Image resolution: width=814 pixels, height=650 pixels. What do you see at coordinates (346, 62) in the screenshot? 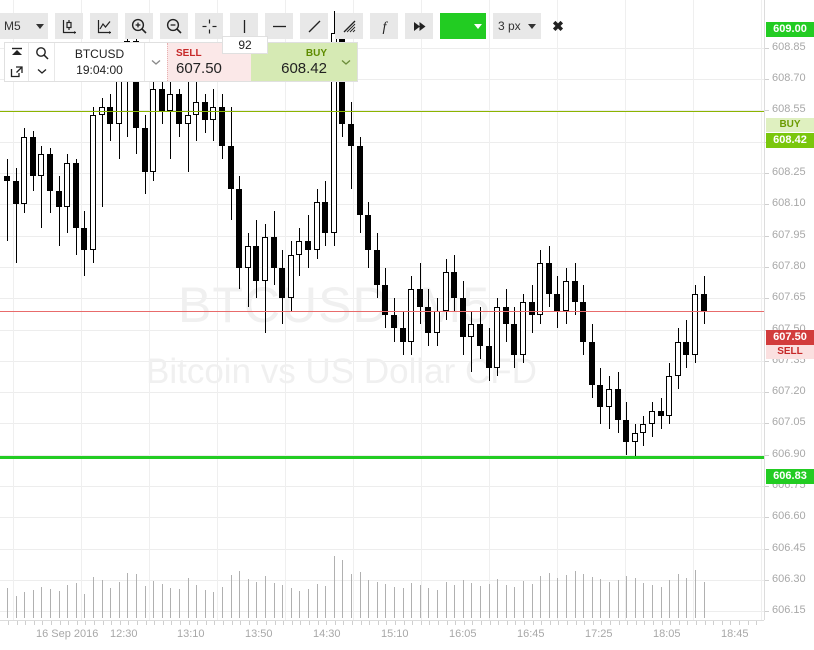
I see `buy-dropdown-toggle` at bounding box center [346, 62].